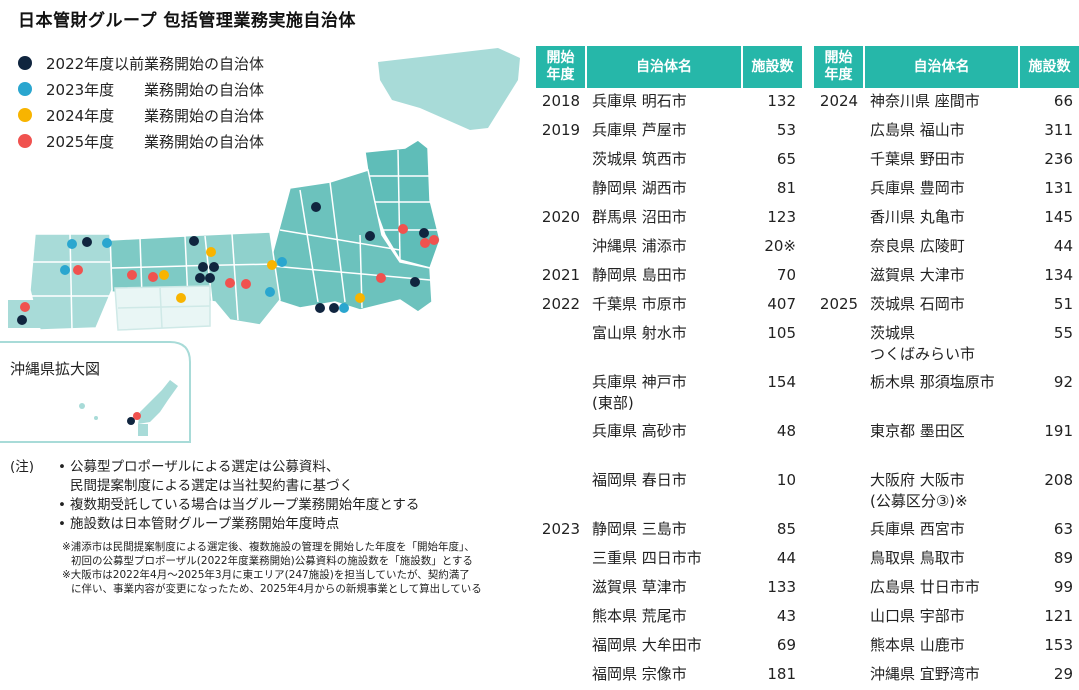 The height and width of the screenshot is (690, 1079). I want to click on legend-year: 2022年度以前, so click(95, 63).